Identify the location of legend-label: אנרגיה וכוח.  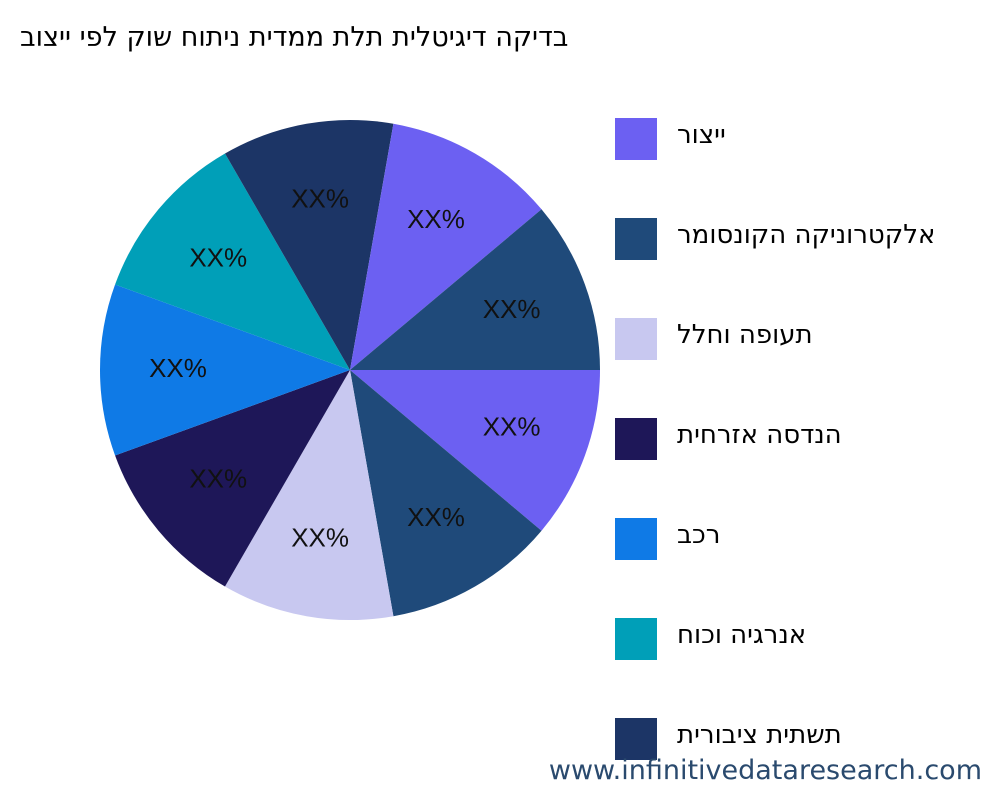
(742, 635).